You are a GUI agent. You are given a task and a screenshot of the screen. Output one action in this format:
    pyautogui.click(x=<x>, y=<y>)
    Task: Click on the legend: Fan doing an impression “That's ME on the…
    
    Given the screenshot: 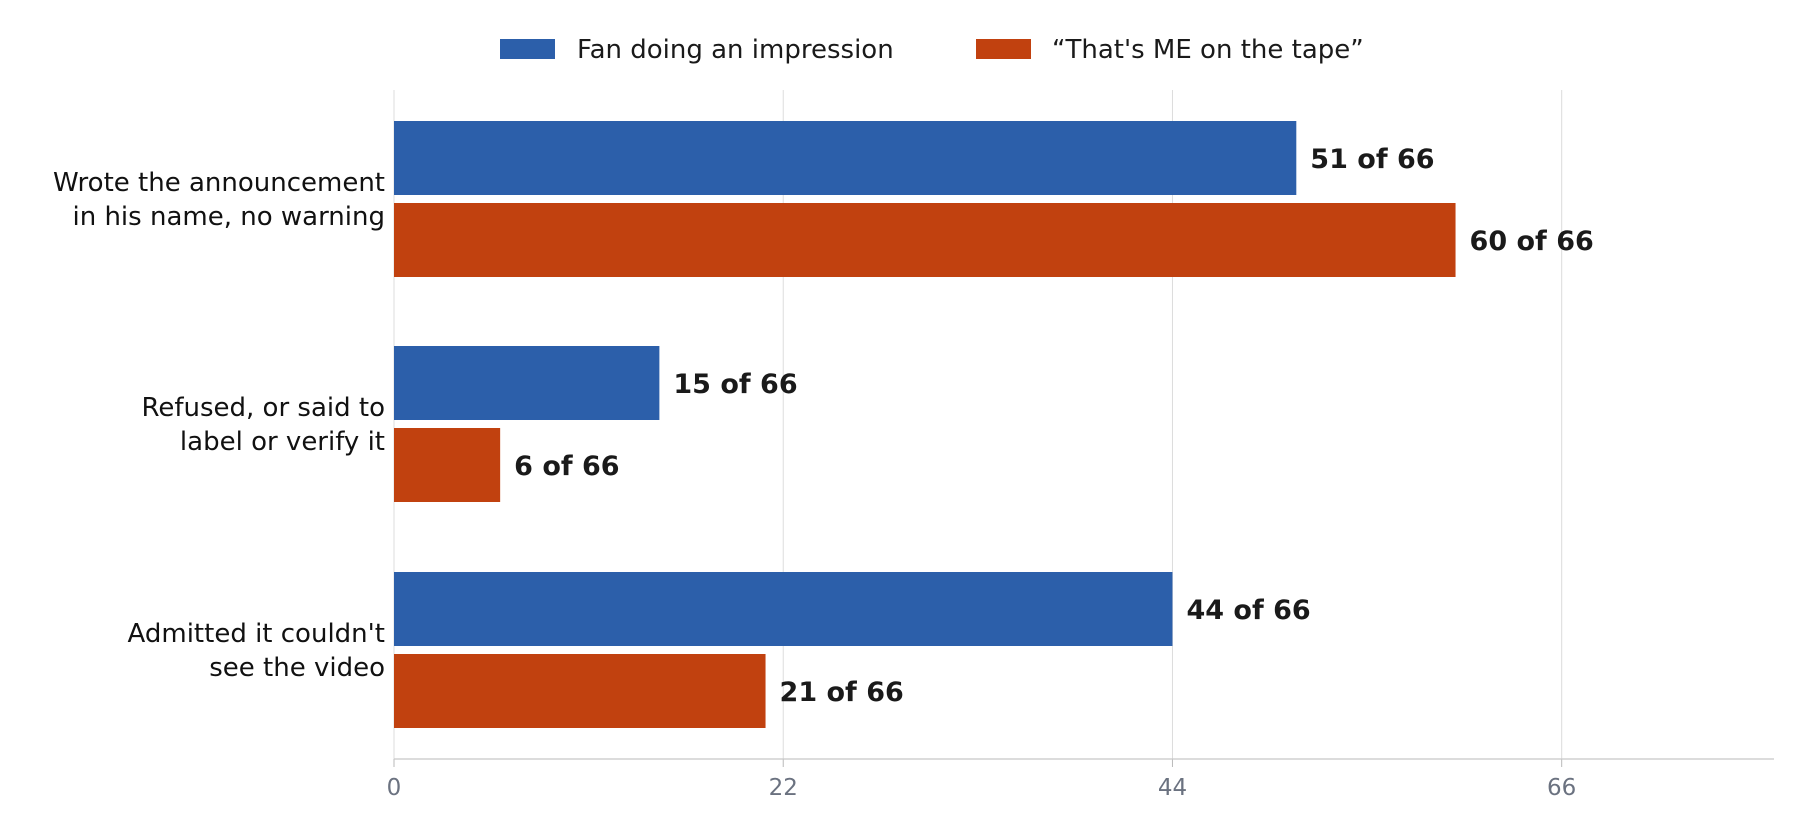 What is the action you would take?
    pyautogui.click(x=932, y=50)
    